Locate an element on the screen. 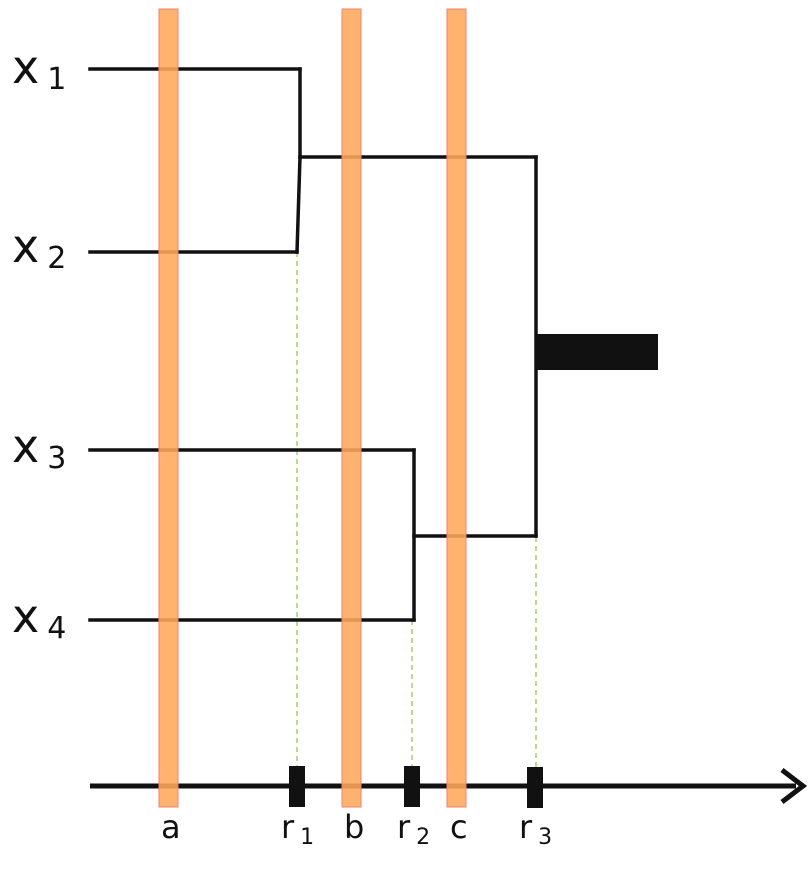  cut-band-label-a: a is located at coordinates (171, 827).